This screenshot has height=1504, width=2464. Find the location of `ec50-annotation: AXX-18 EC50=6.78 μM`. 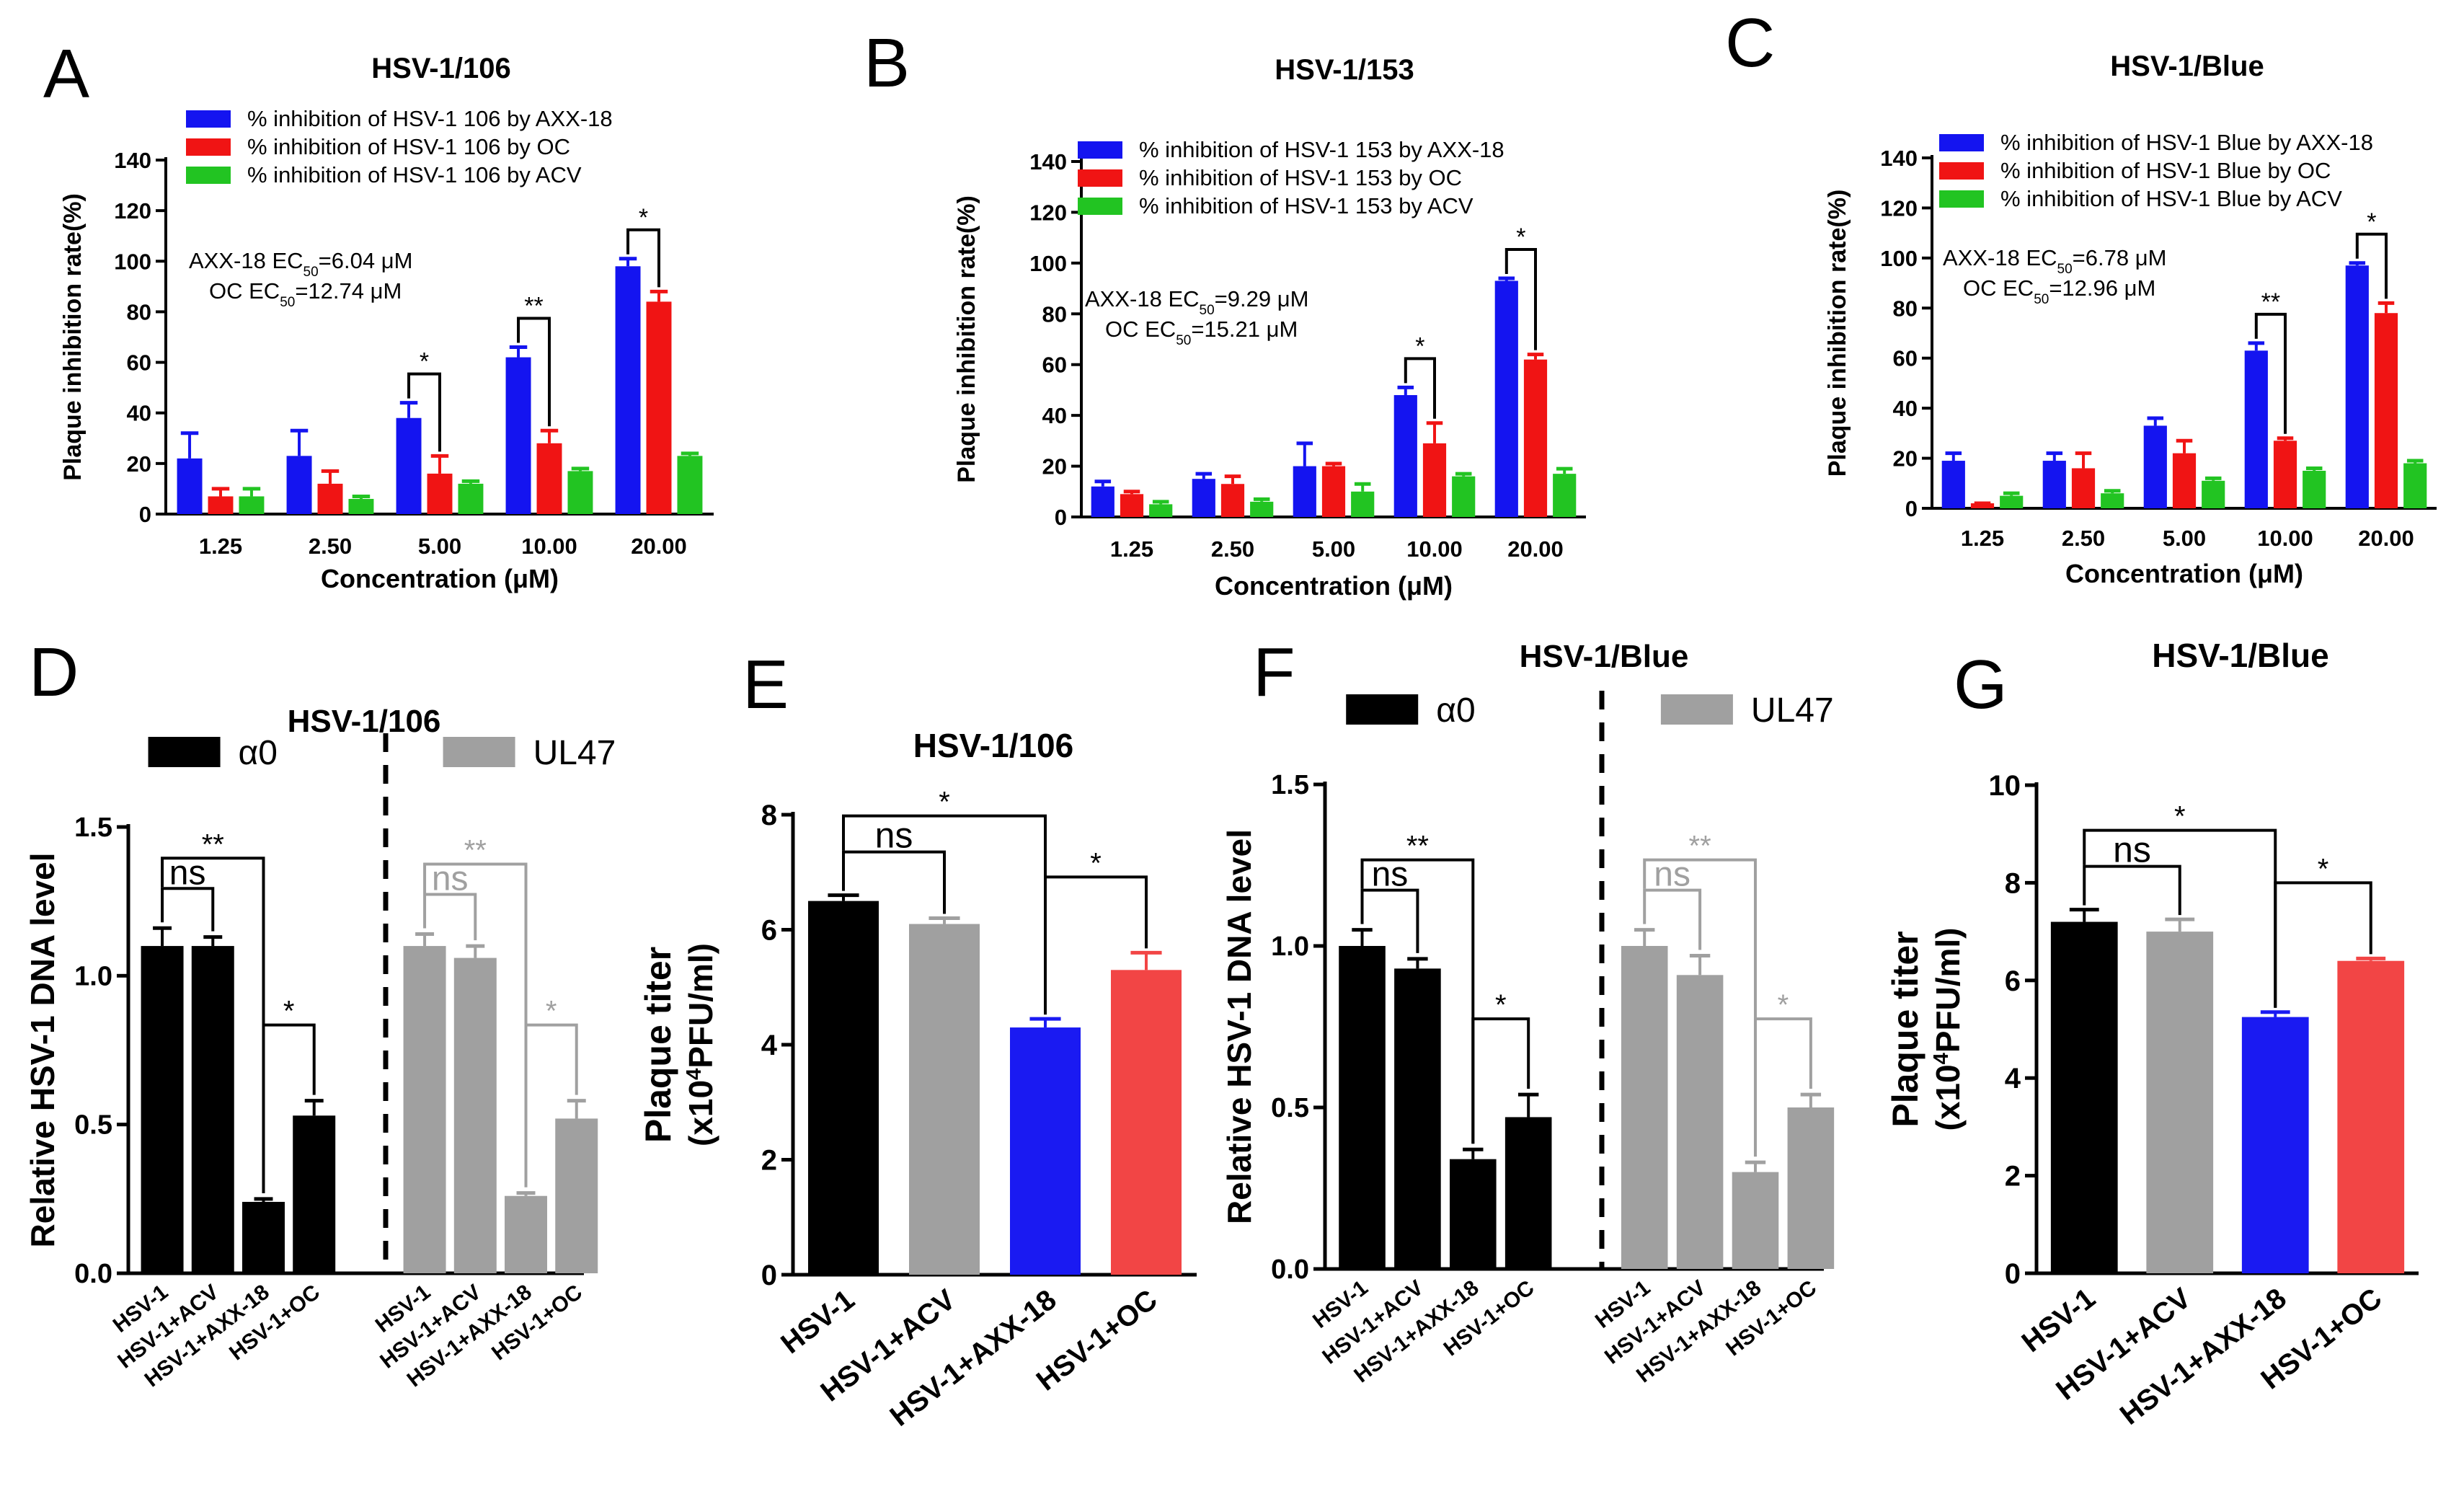

ec50-annotation: AXX-18 EC50=6.78 μM is located at coordinates (2054, 261).